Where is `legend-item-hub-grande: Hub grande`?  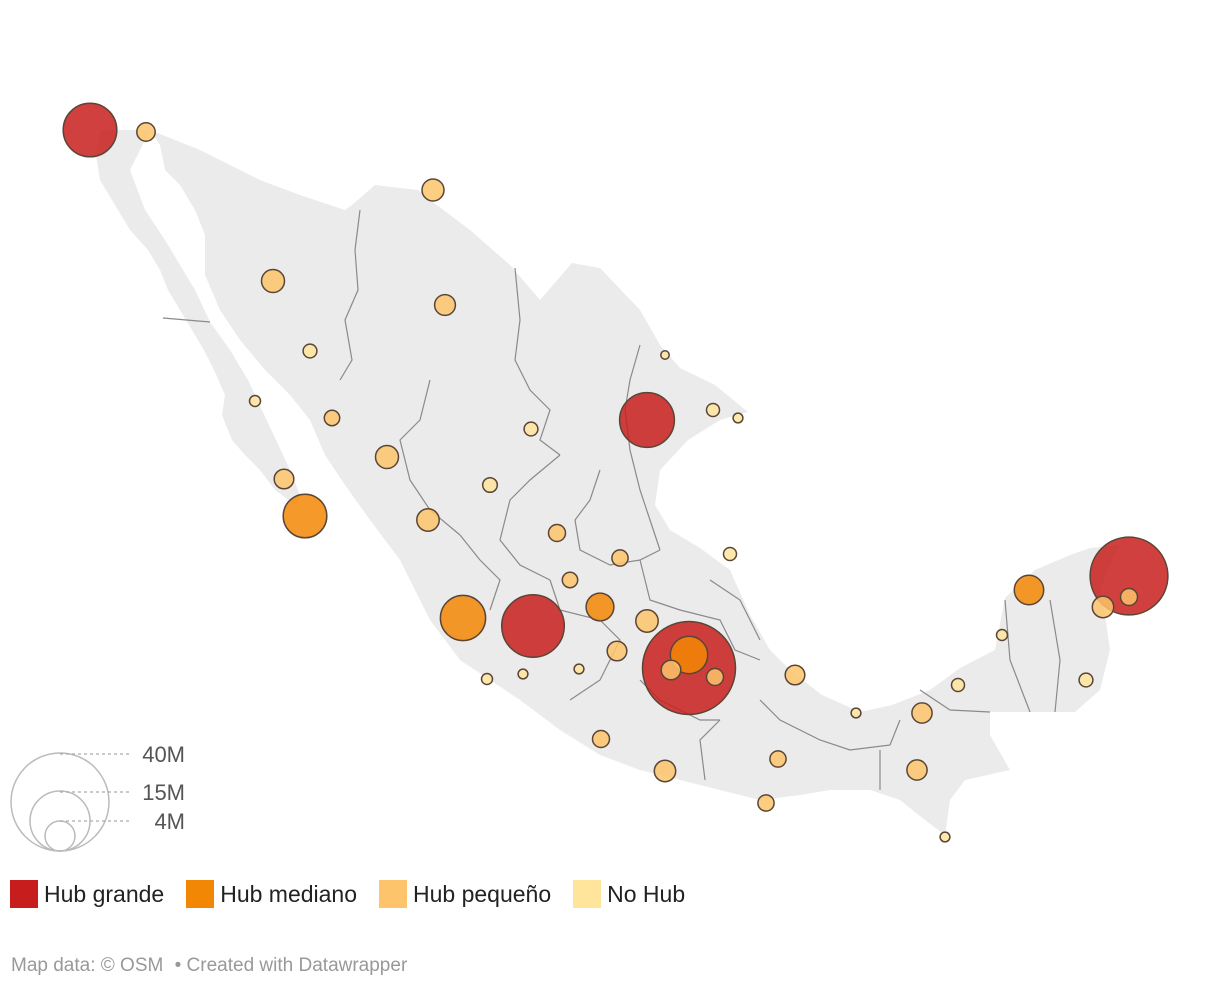 legend-item-hub-grande: Hub grande is located at coordinates (87, 894).